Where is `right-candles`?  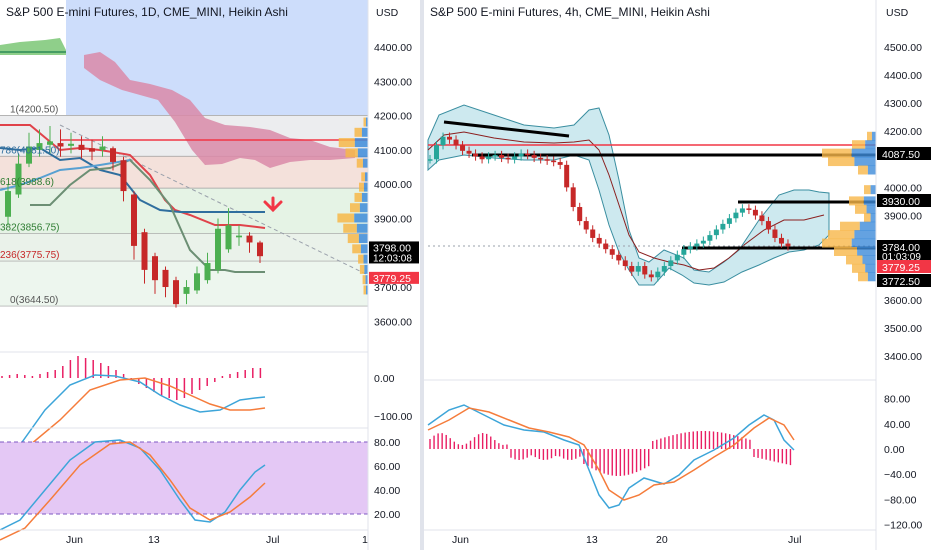
right-candles is located at coordinates (609, 207).